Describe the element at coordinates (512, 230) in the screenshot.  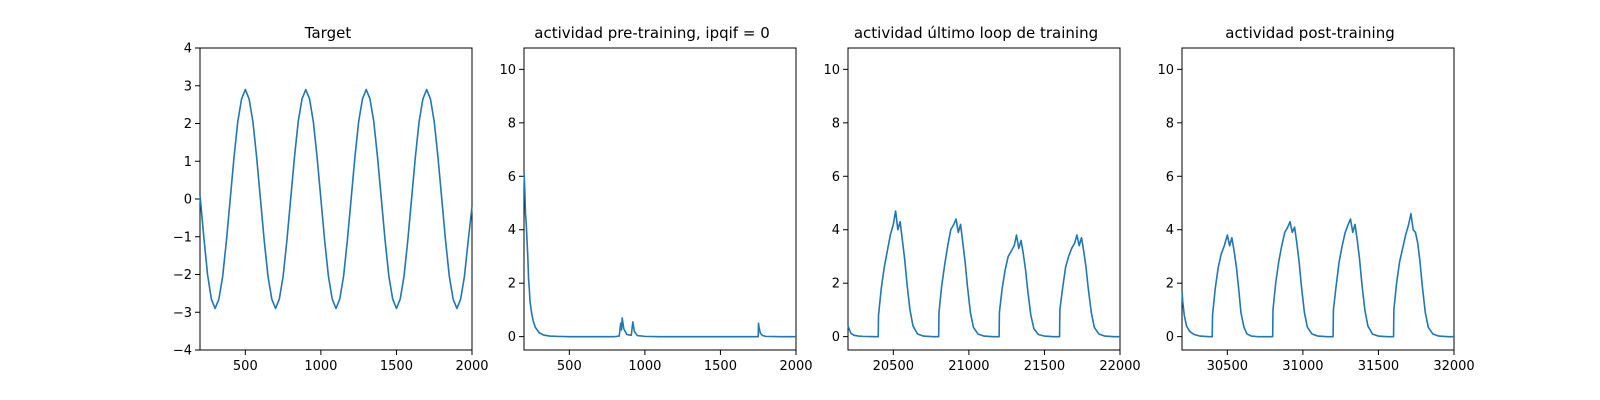
I see `panel-2-ytick-label: 4` at that location.